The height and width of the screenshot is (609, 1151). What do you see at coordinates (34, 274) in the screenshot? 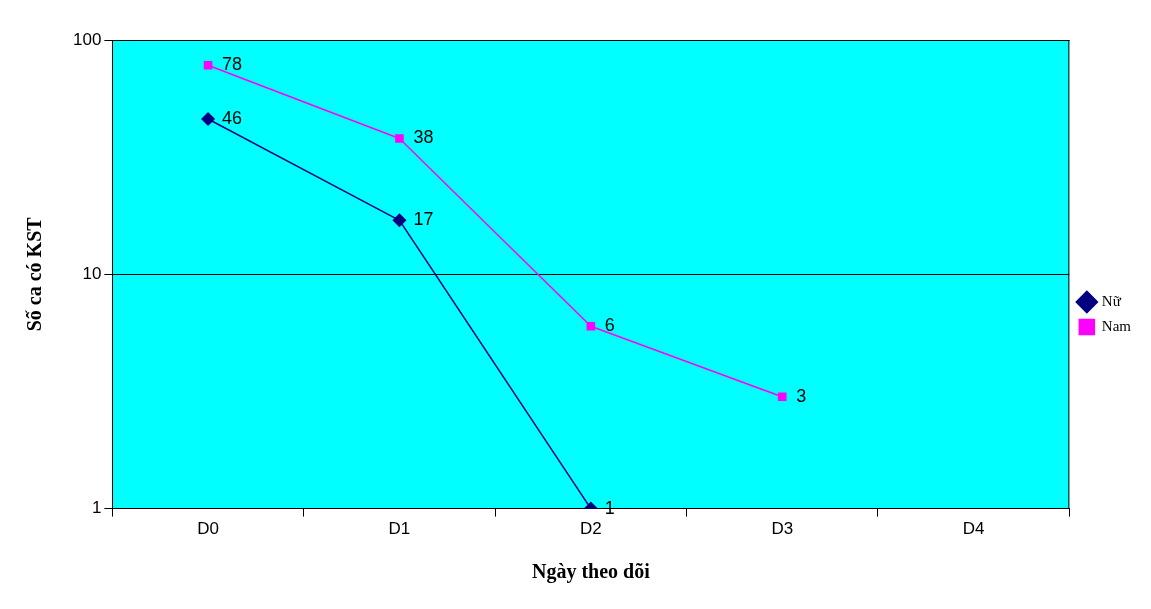
I see `y-axis-title: Số ca có KST` at bounding box center [34, 274].